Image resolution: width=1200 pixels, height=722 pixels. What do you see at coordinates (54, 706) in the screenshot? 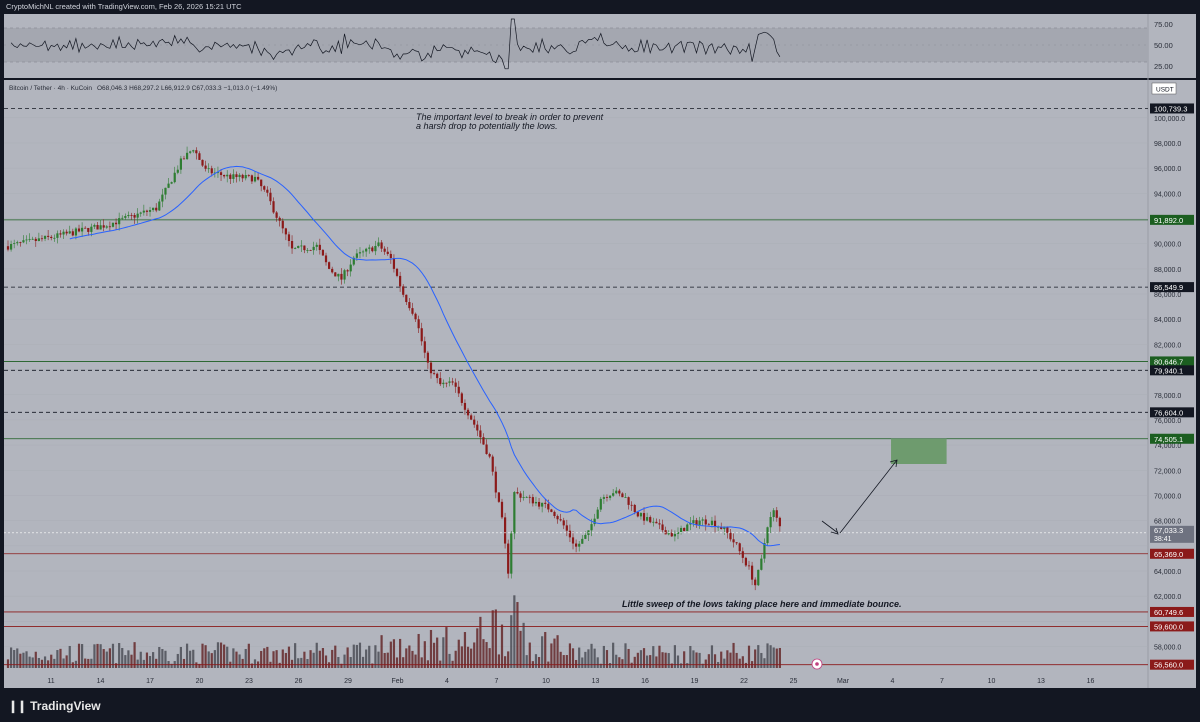
I see `tradingview-brand: ❙❙ TradingView` at bounding box center [54, 706].